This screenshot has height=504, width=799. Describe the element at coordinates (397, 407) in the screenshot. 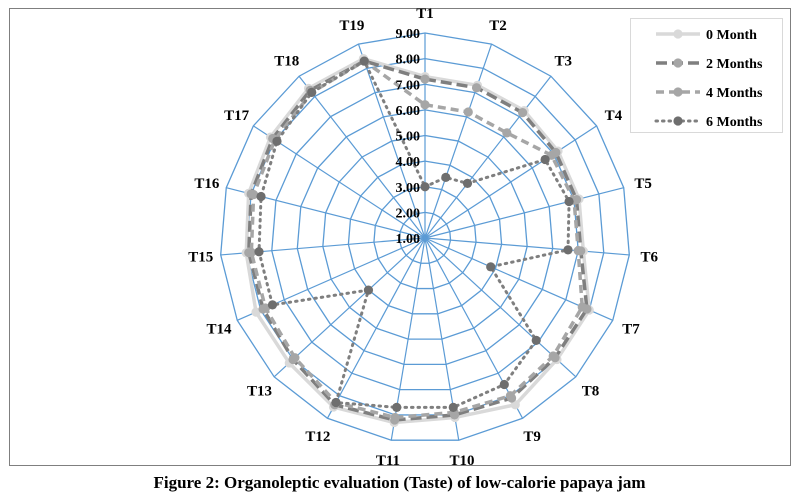

I see `data-point-6-months-t11` at that location.